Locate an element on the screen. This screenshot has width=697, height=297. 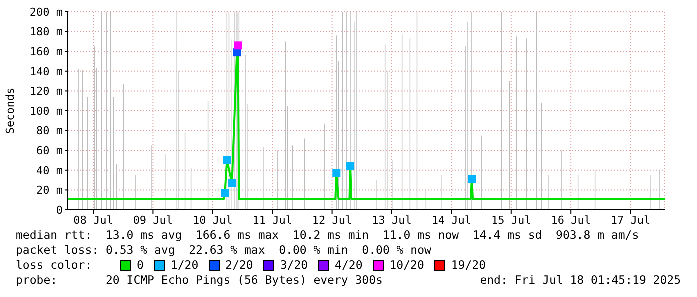
y-tick-label: 180 m is located at coordinates (47, 32).